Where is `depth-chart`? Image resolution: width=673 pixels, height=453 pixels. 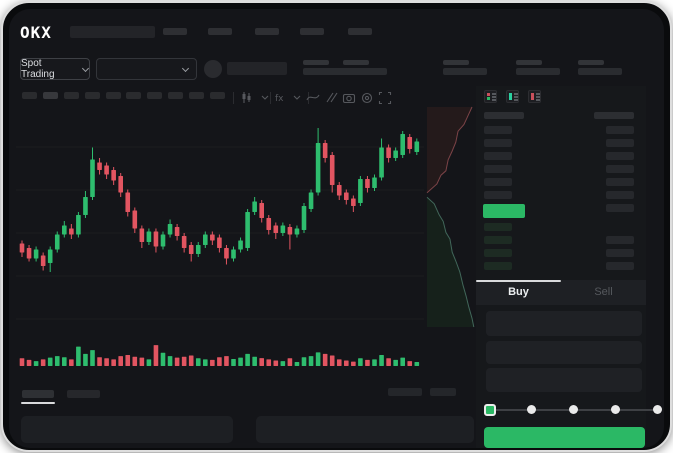 depth-chart is located at coordinates (450, 217).